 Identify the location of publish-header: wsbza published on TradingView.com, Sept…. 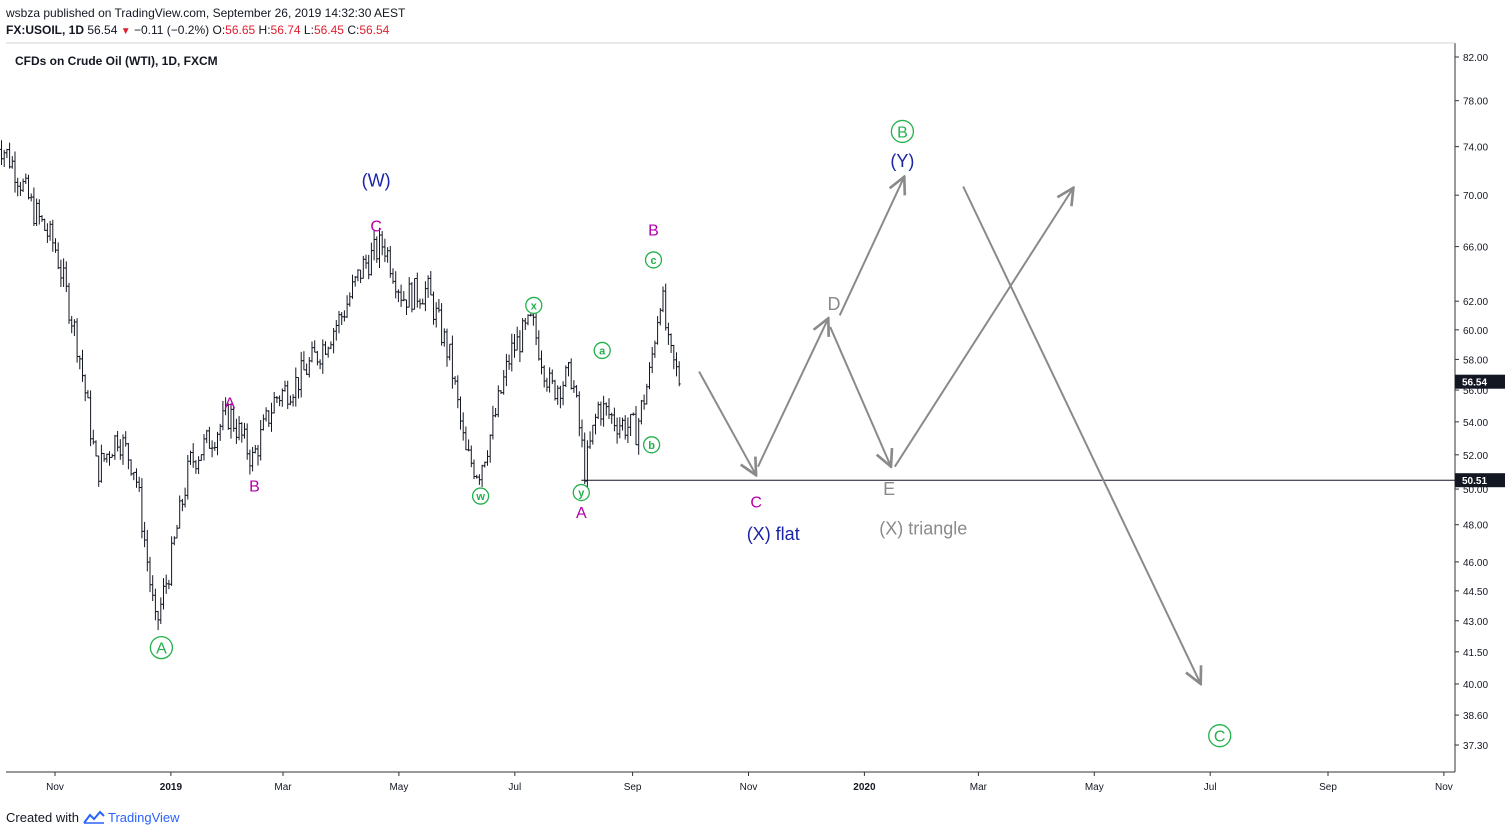
(205, 13).